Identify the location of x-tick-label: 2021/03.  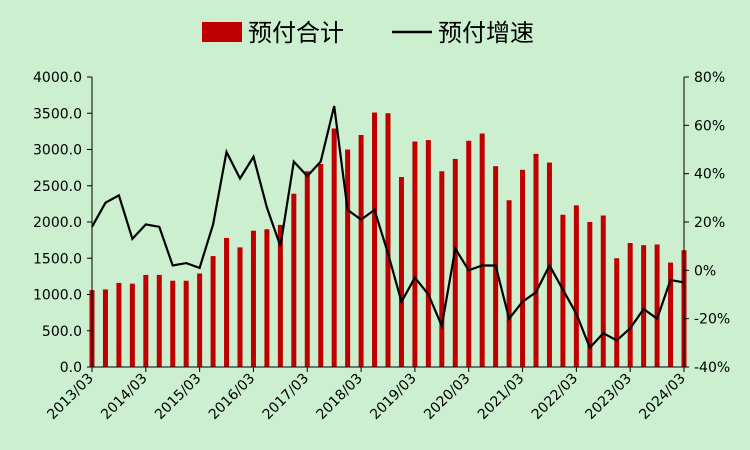
(501, 397).